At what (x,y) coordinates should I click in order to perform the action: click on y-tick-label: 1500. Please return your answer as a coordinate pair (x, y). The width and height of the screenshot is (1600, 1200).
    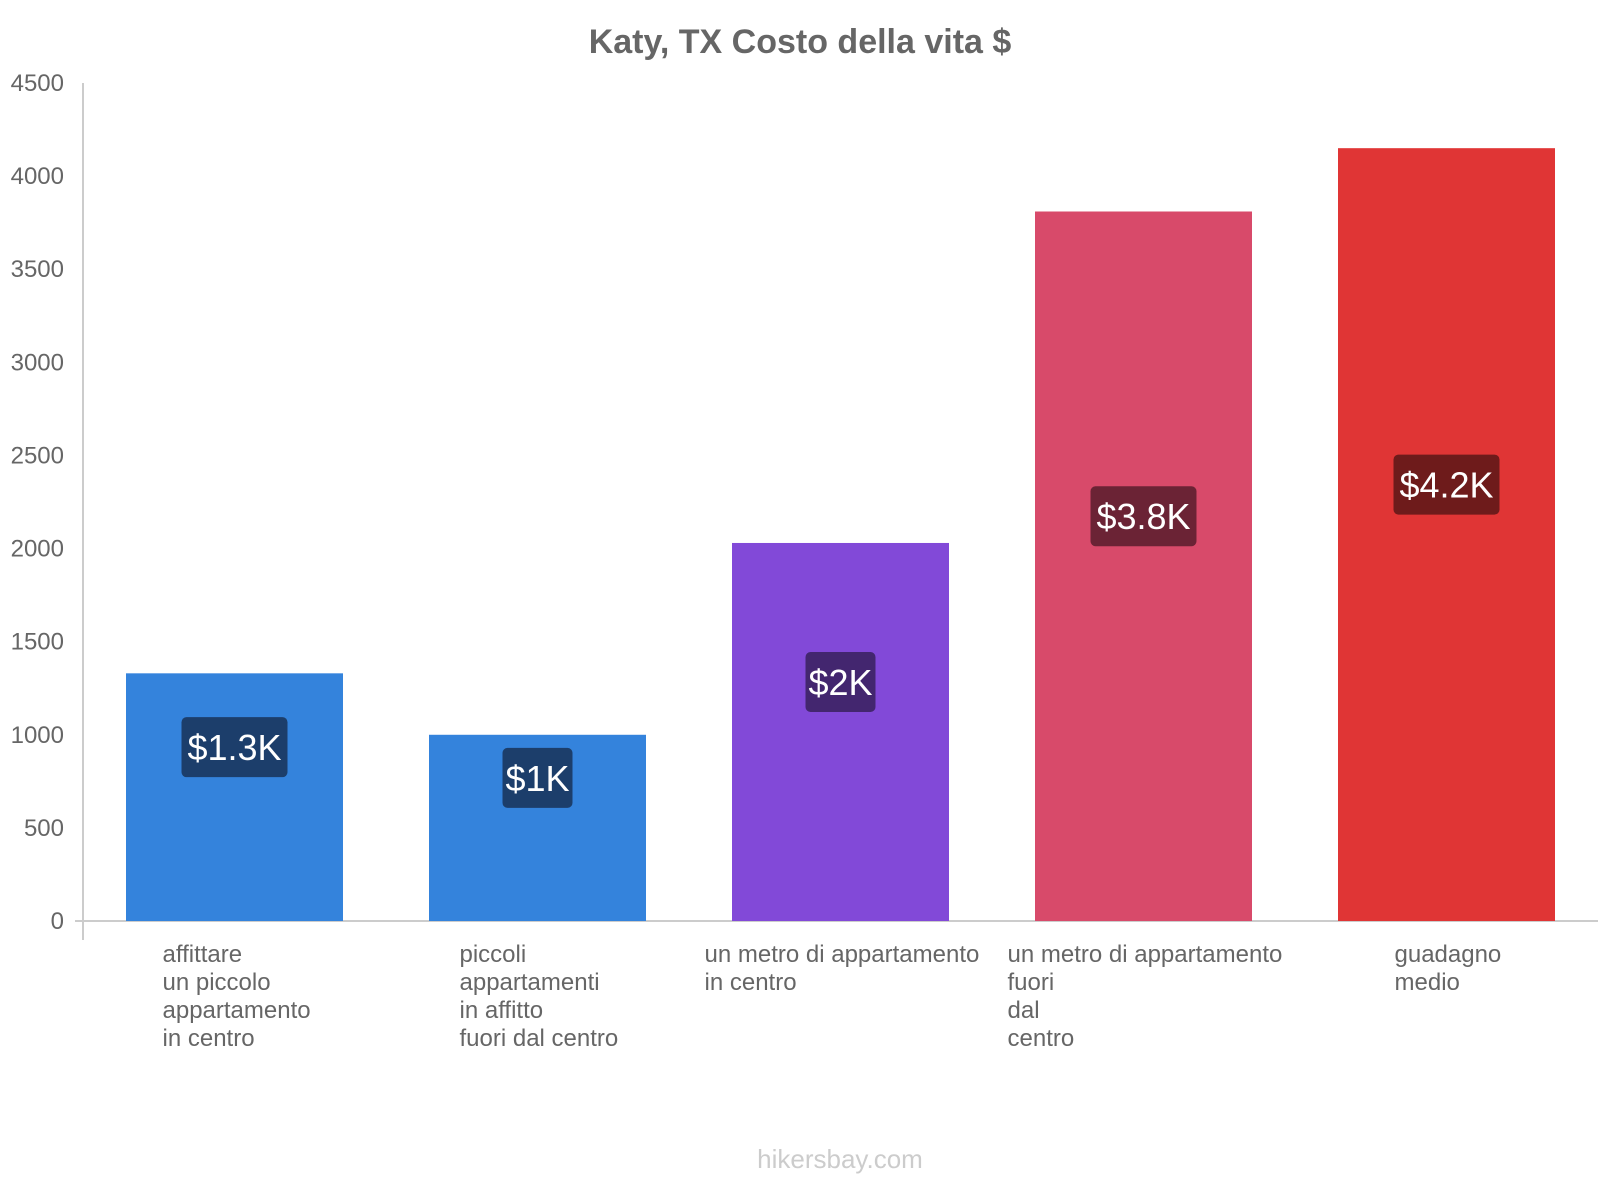
    Looking at the image, I should click on (37, 642).